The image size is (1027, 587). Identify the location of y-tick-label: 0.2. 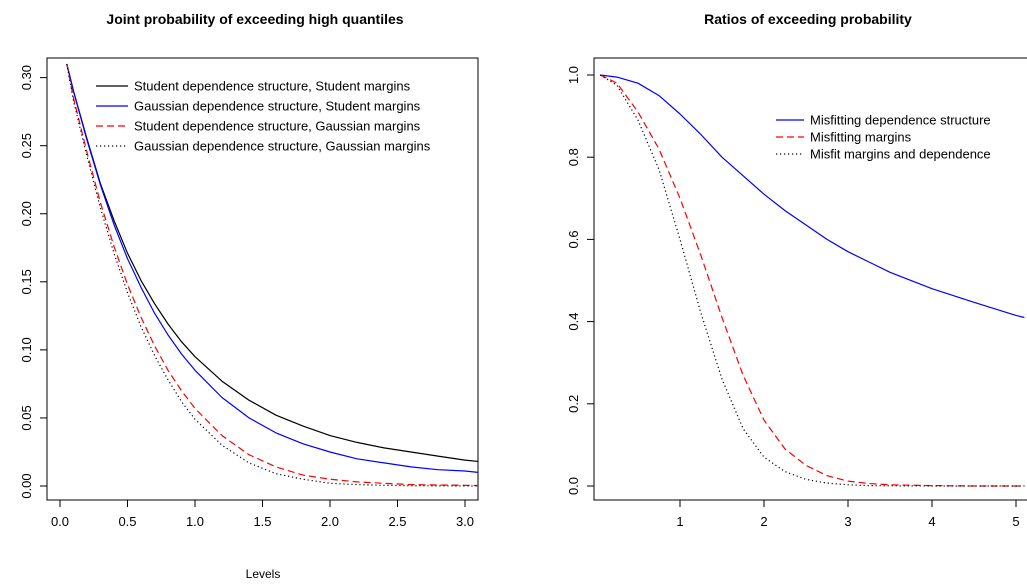
(573, 404).